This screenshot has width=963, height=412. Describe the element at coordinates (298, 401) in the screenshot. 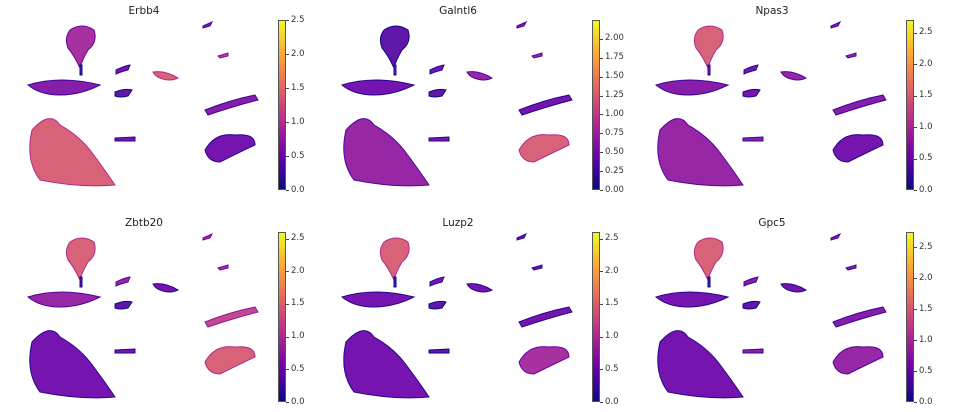

I see `colorbar-tick-label: 0.0` at that location.